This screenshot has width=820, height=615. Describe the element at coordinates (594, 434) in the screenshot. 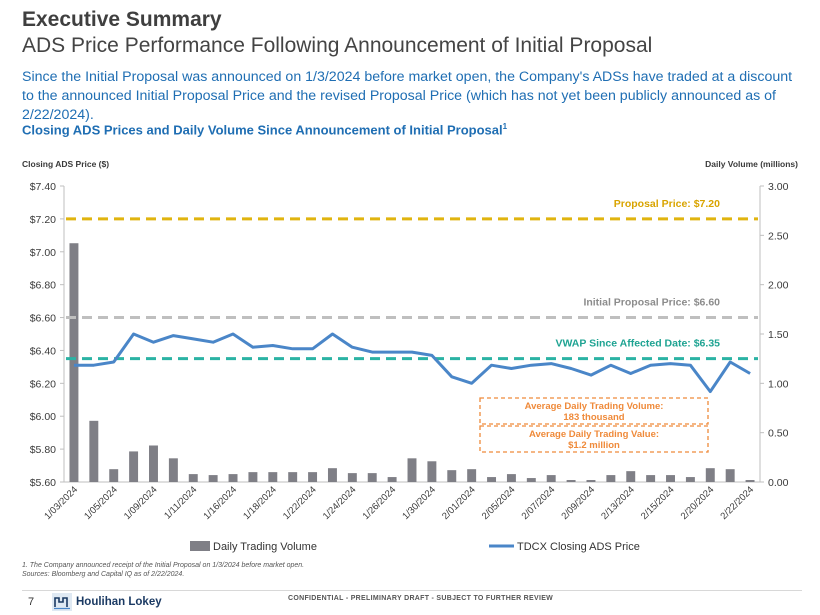

I see `annotation-label: Average Daily Trading Value:` at that location.